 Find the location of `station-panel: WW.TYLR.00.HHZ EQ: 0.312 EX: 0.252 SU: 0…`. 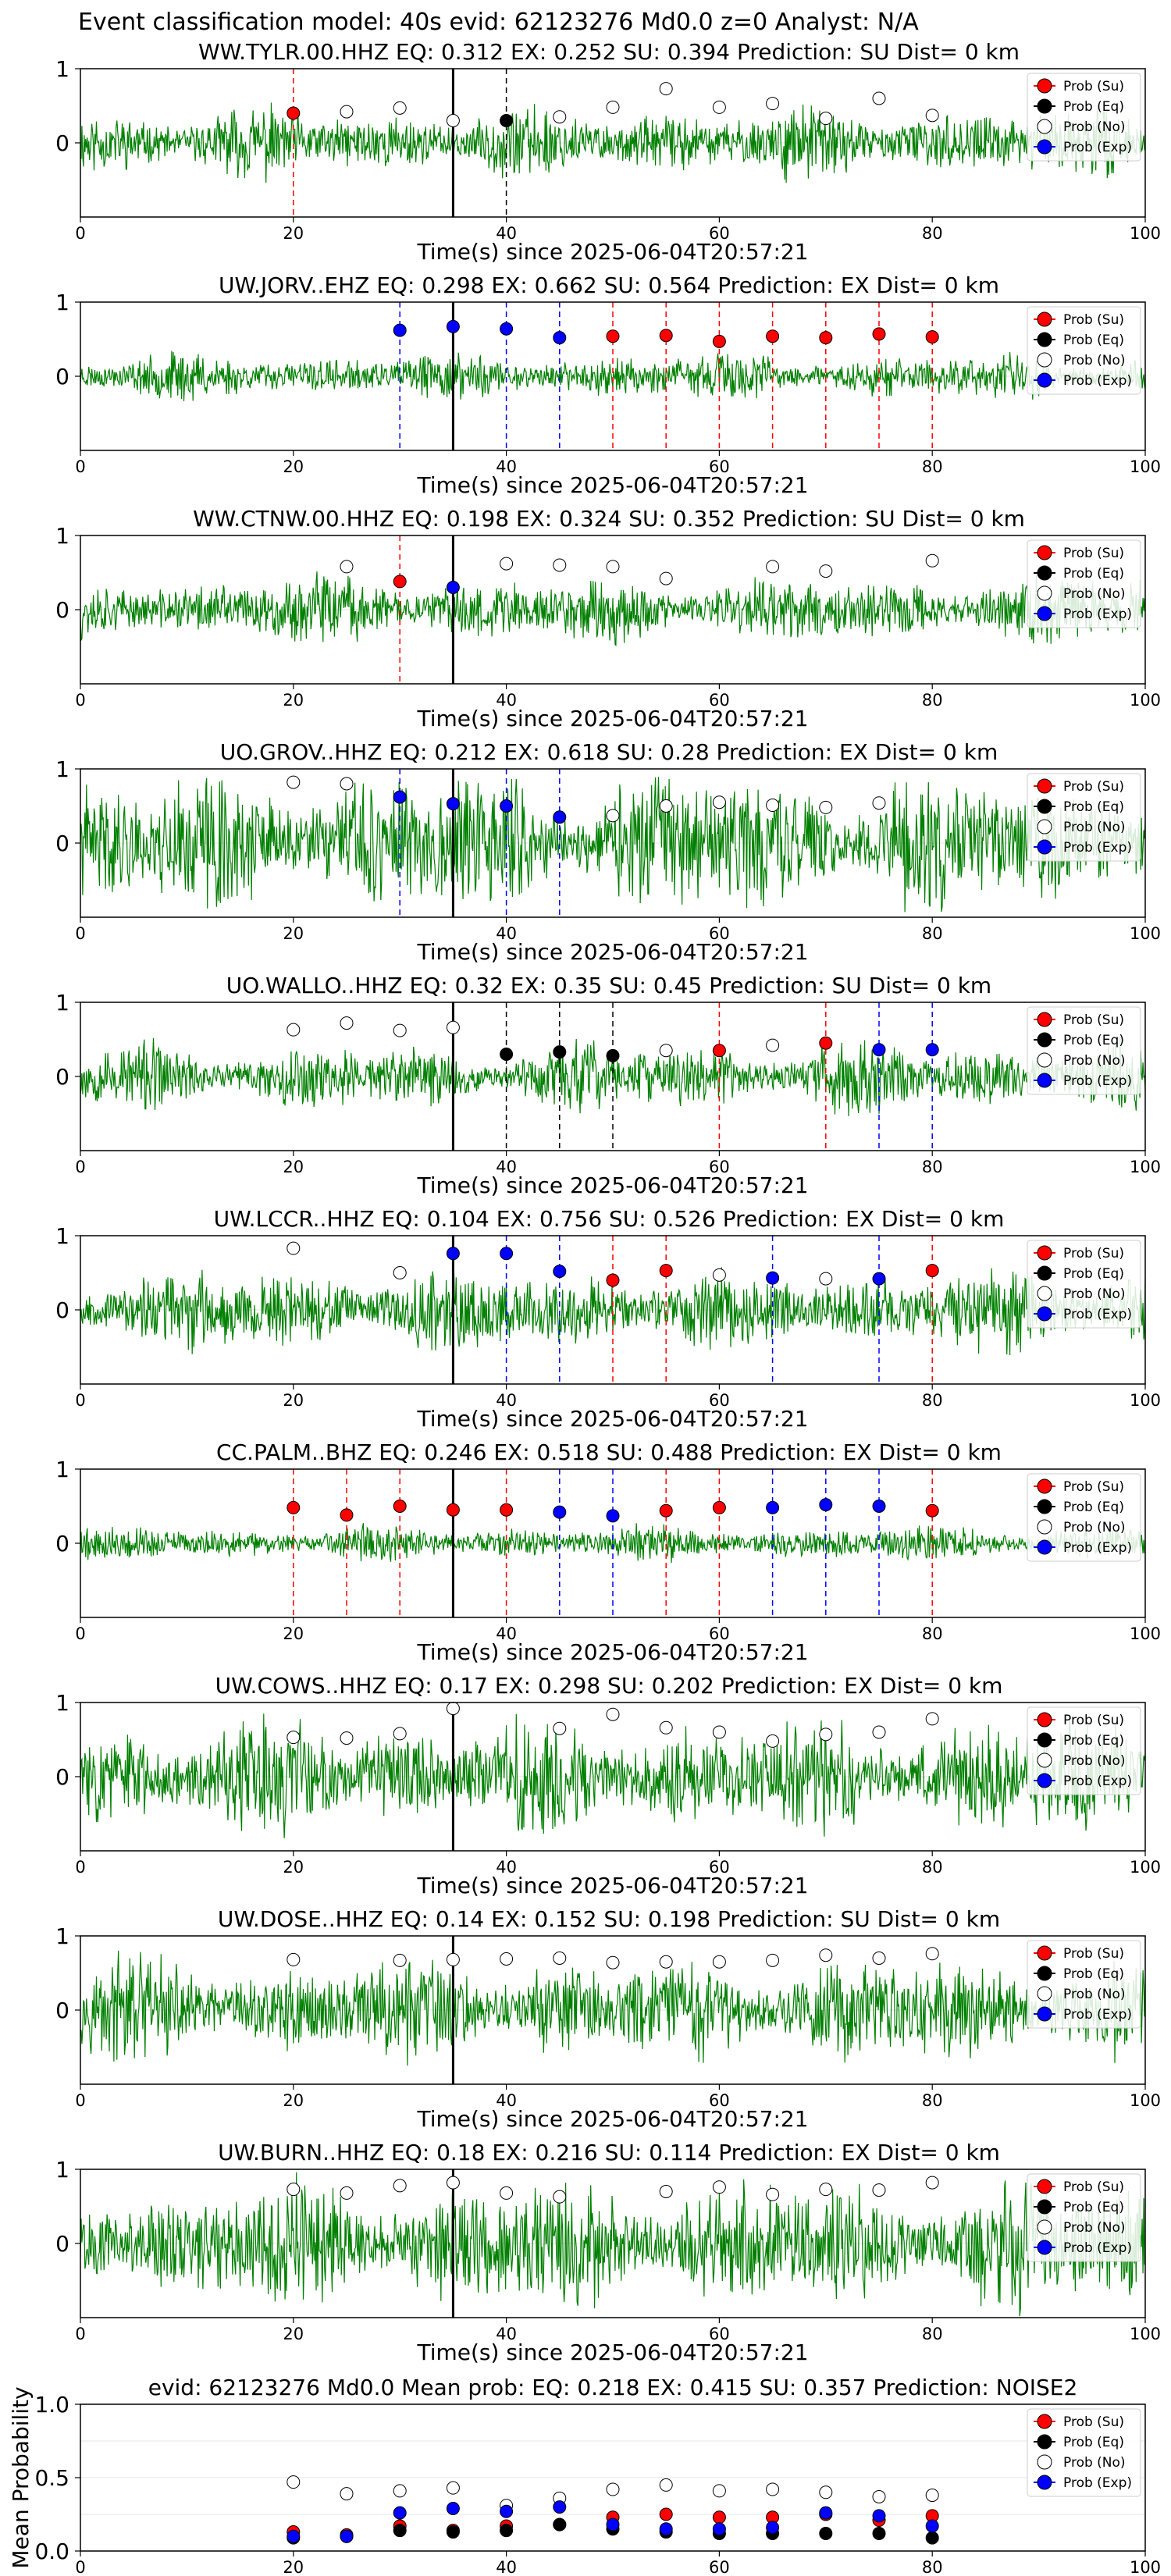

station-panel: WW.TYLR.00.HHZ EQ: 0.312 EX: 0.252 SU: 0… is located at coordinates (608, 152).